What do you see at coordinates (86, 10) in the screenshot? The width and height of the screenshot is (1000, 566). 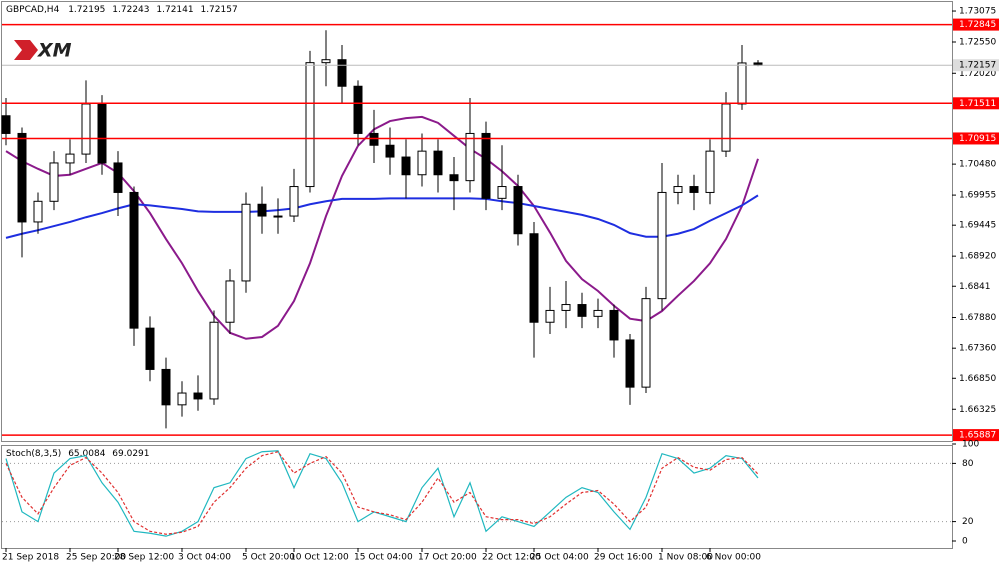 I see `last-open: 1.72195` at bounding box center [86, 10].